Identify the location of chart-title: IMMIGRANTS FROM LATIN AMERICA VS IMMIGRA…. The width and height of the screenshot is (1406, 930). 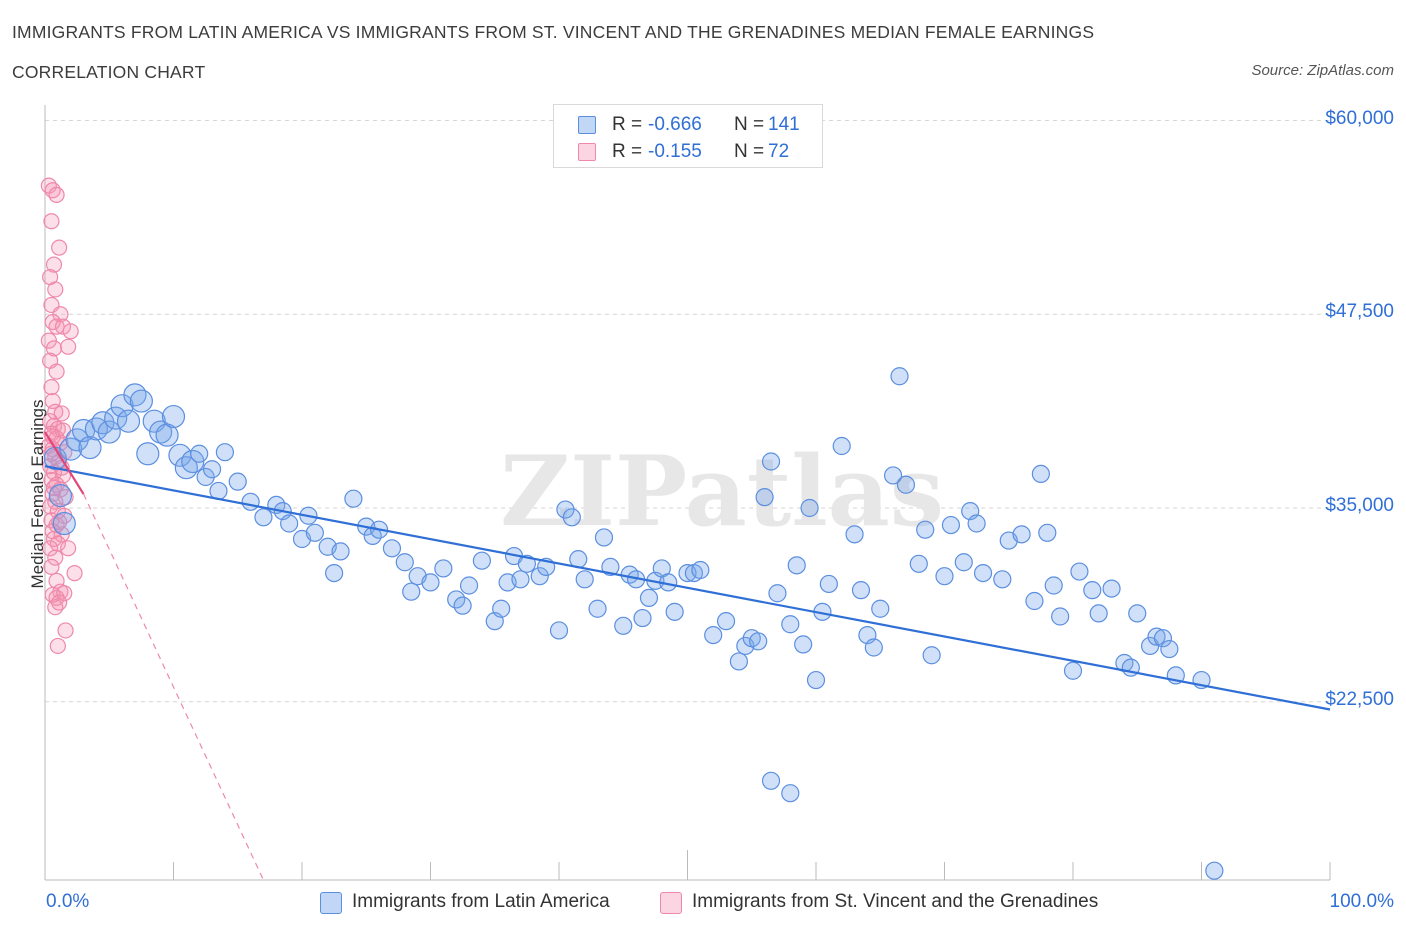
(553, 32).